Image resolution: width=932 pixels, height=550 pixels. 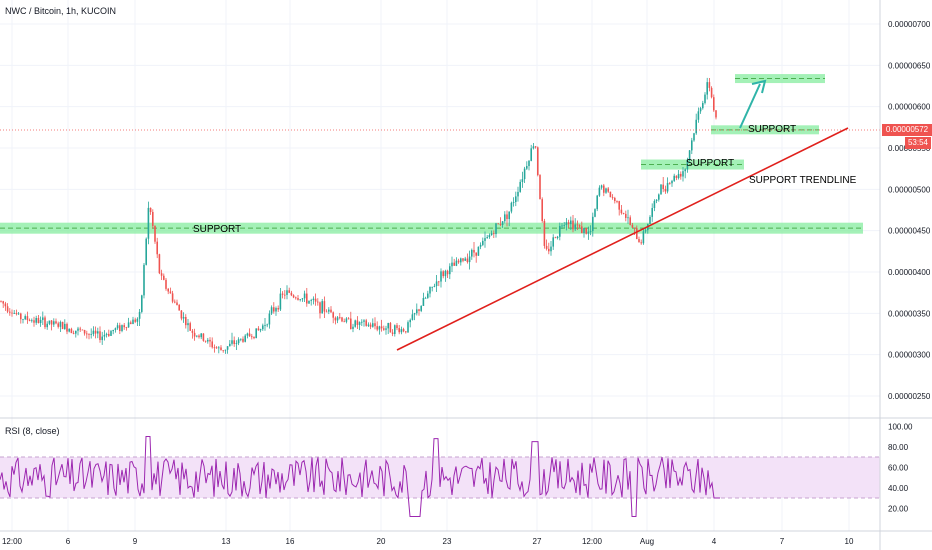 I want to click on price-tick: 0.00000600, so click(x=909, y=107).